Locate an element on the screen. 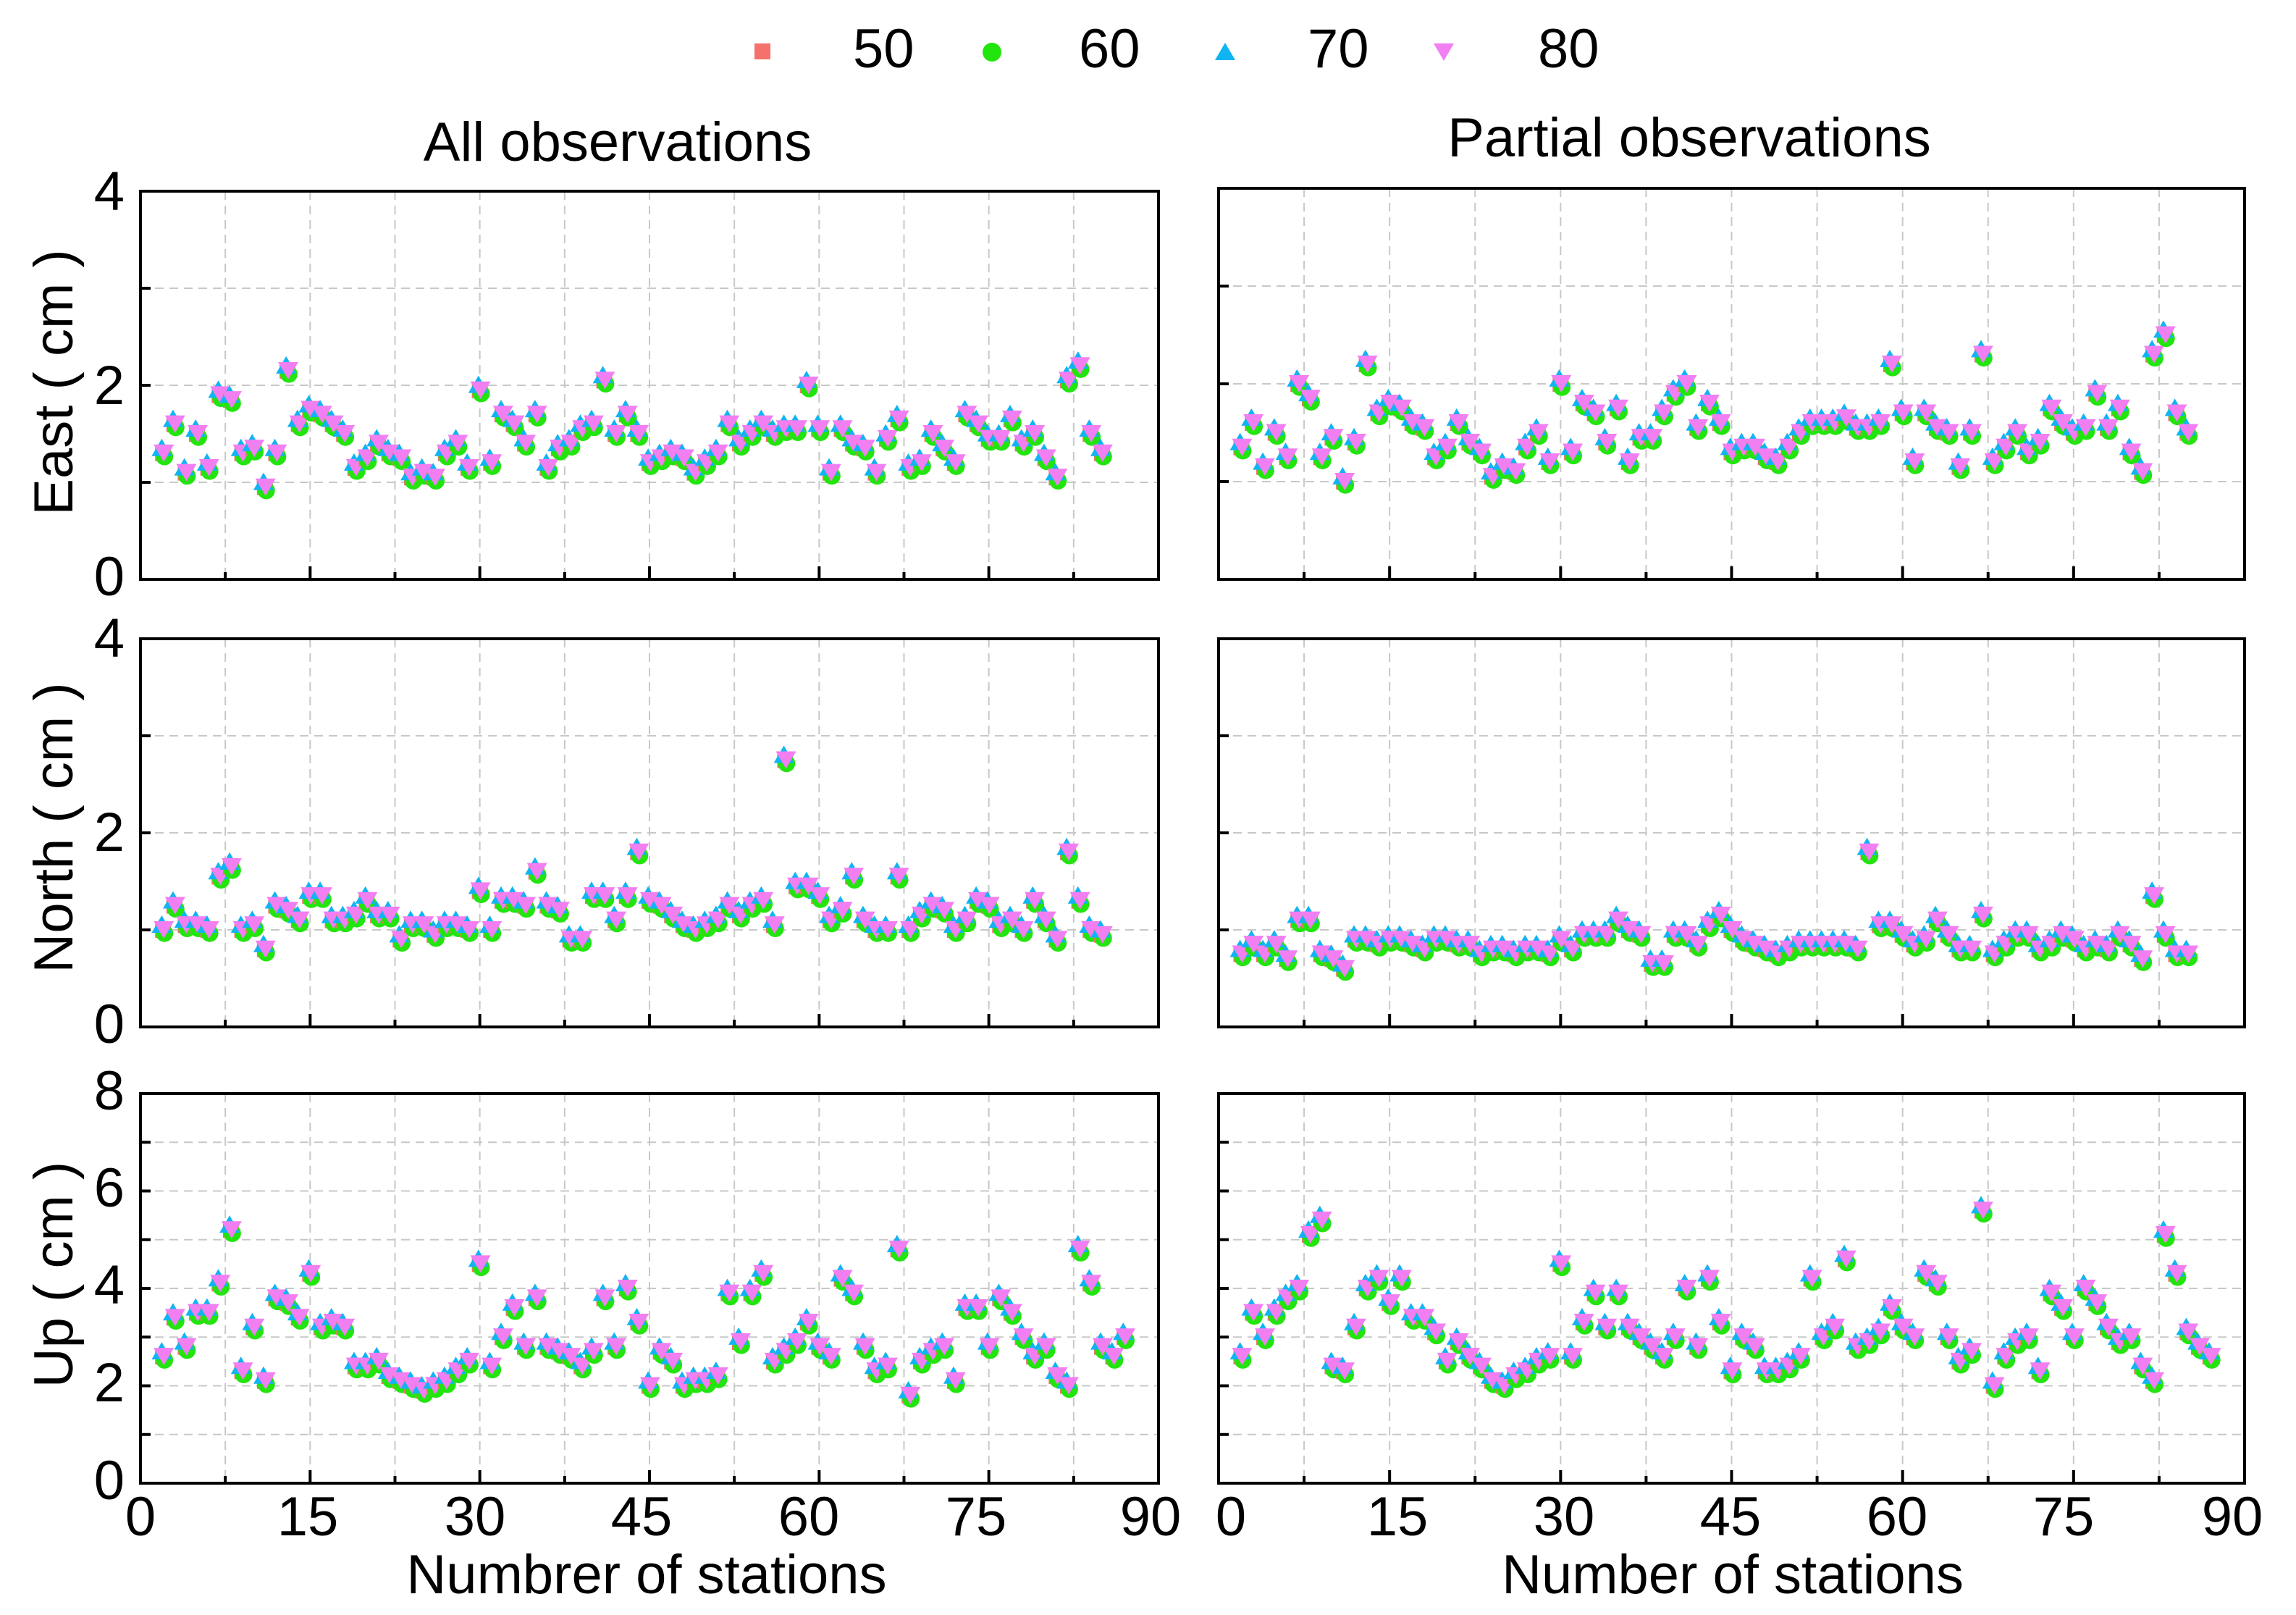 The image size is (2296, 1615). left-xtick: 30 is located at coordinates (475, 1517).